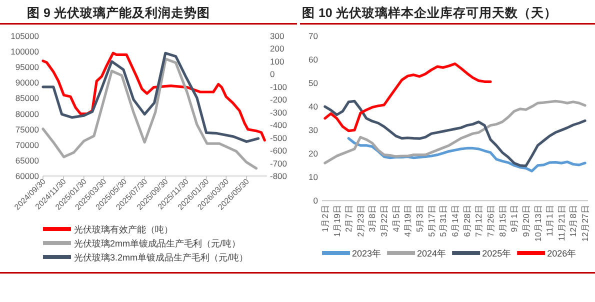 Image resolution: width=595 pixels, height=302 pixels. What do you see at coordinates (27, 176) in the screenshot?
I see `y-tick-label: 60000` at bounding box center [27, 176].